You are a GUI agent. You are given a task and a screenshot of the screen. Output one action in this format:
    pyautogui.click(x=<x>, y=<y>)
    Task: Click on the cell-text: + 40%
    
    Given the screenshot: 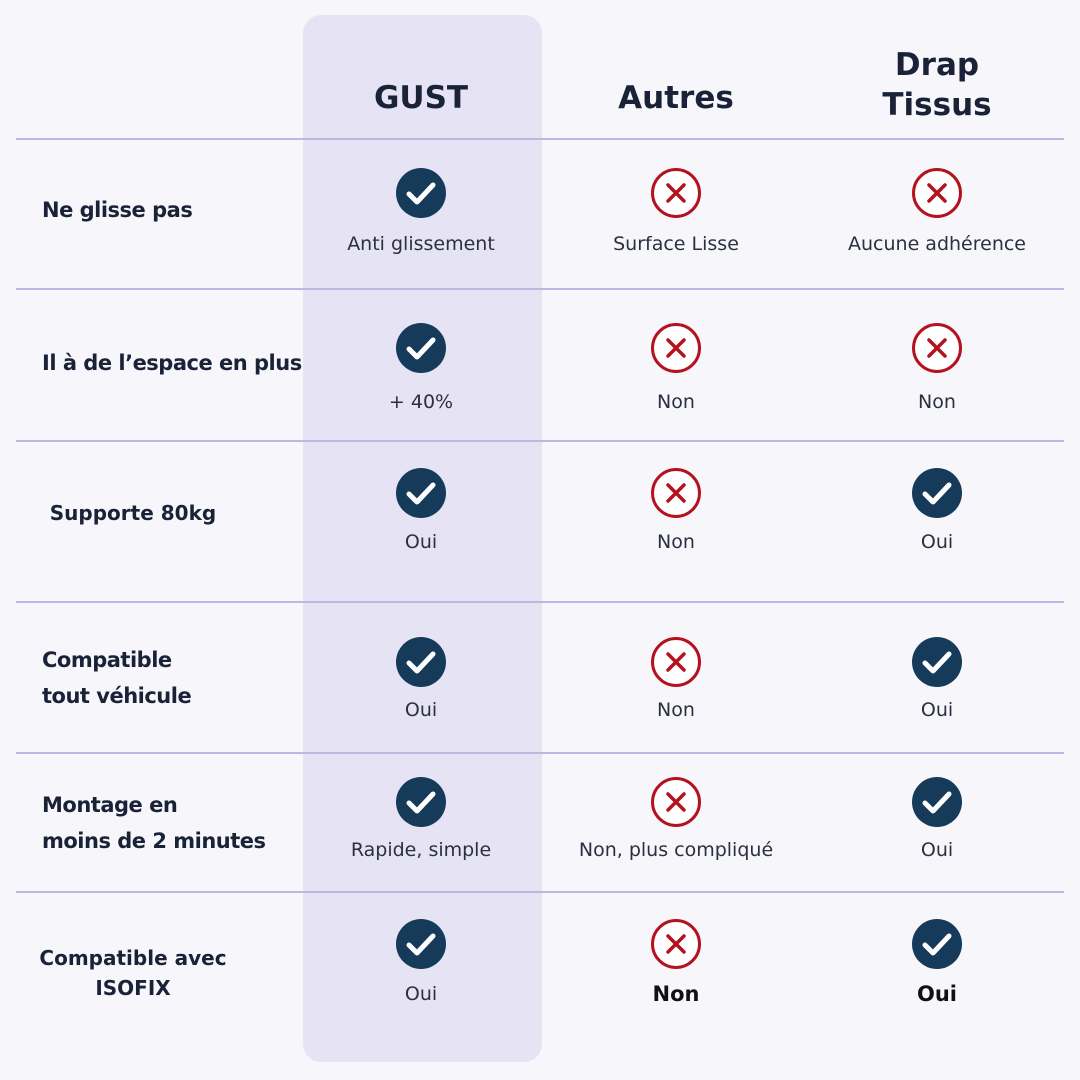 What is the action you would take?
    pyautogui.click(x=421, y=402)
    